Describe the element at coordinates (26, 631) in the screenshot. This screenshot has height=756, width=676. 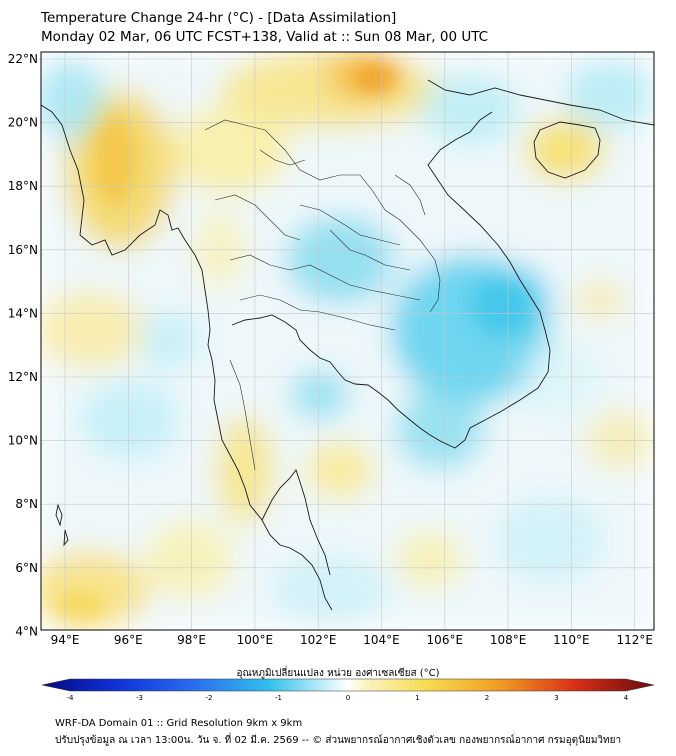
I see `lat-tick-label: 4°N` at that location.